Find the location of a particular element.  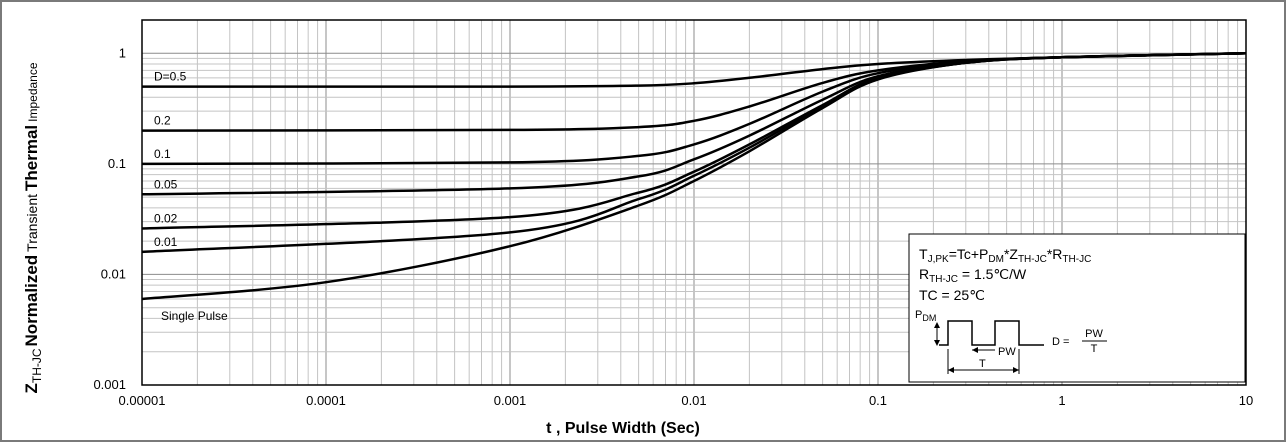

y-tick-label: 0.1 is located at coordinates (117, 163).